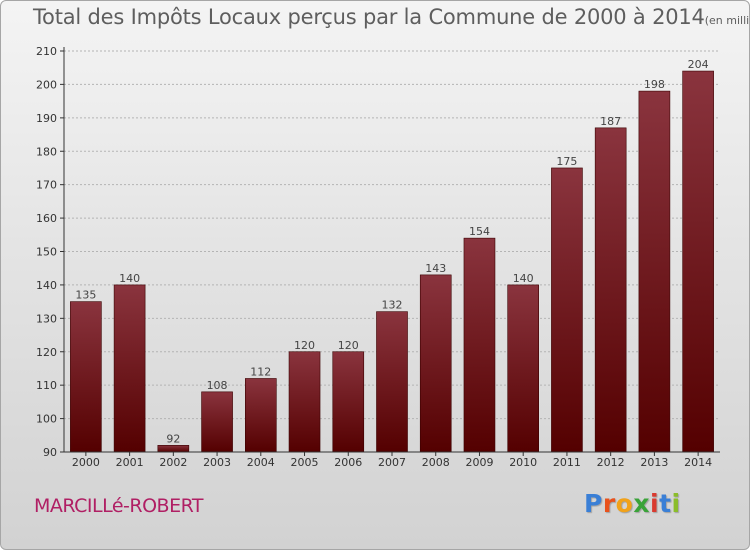 This screenshot has height=550, width=750. Describe the element at coordinates (119, 506) in the screenshot. I see `commune-name: MARCILLé-ROBERT` at that location.